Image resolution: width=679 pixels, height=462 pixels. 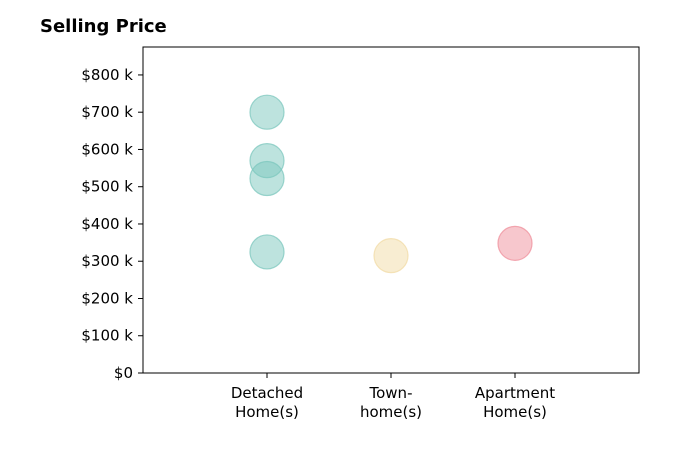 I want to click on y-tick-label: $700 k, so click(x=107, y=112).